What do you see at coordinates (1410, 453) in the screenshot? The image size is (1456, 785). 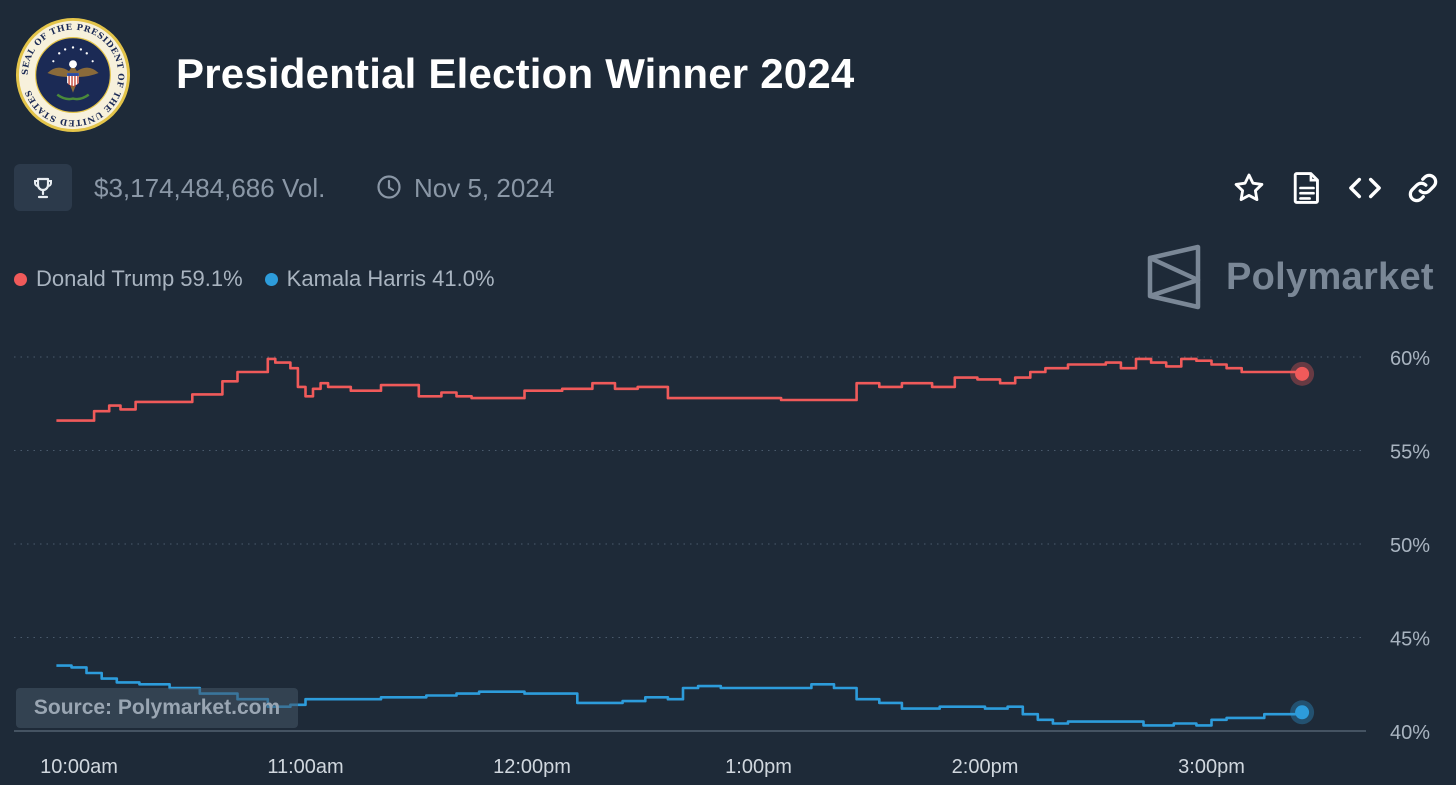 I see `y-tick-label: 55%` at bounding box center [1410, 453].